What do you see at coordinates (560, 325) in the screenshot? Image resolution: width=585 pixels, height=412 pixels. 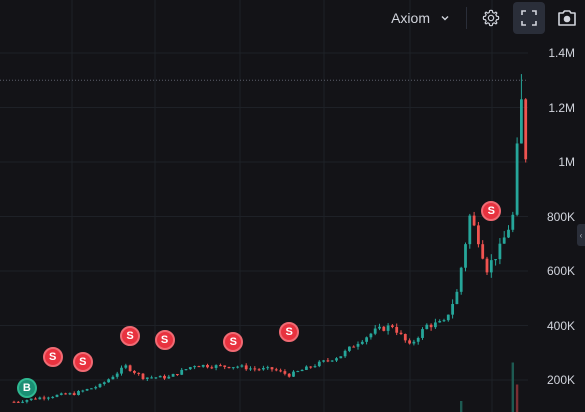 I see `y-axis-tick-label: 400K` at bounding box center [560, 325].